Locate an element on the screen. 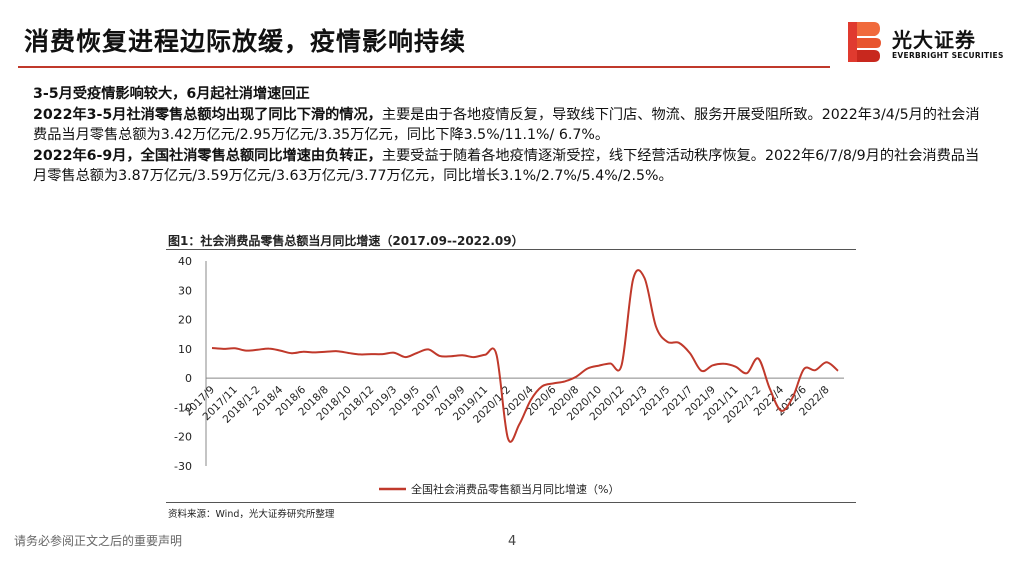 The width and height of the screenshot is (1024, 576). figure-top-rule is located at coordinates (511, 249).